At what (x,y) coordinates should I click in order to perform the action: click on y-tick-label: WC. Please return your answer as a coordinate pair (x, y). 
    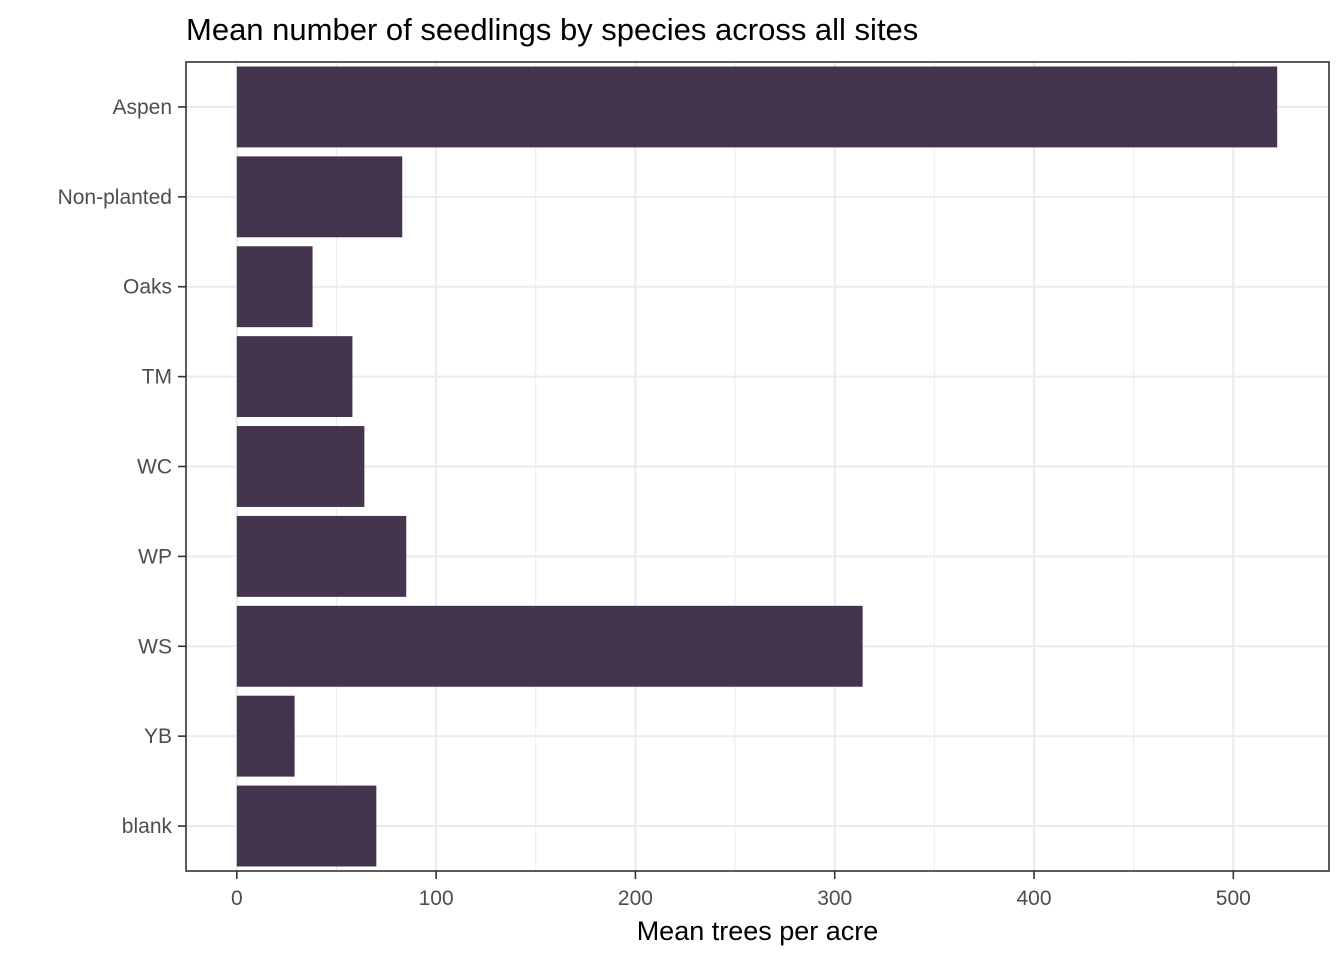
    Looking at the image, I should click on (154, 467).